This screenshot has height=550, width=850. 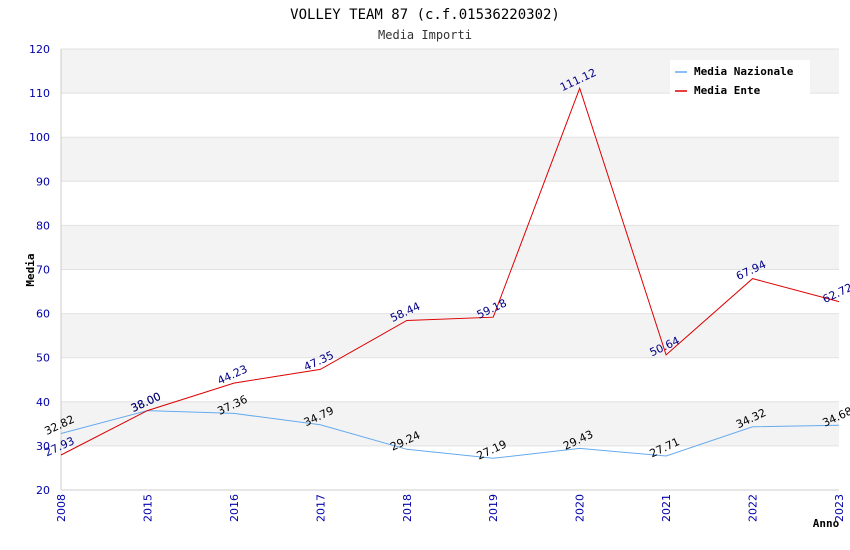 I want to click on series-line-media-nazionale, so click(x=450, y=434).